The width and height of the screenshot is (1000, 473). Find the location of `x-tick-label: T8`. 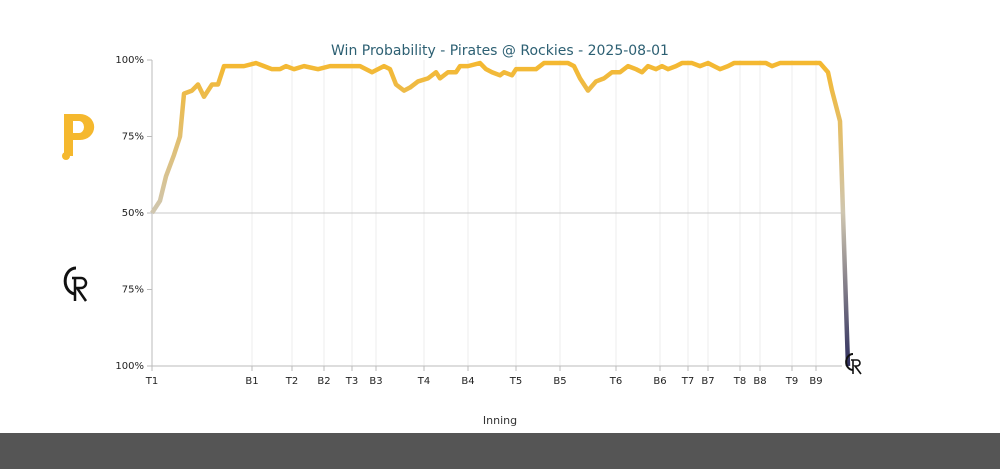

x-tick-label: T8 is located at coordinates (739, 381).